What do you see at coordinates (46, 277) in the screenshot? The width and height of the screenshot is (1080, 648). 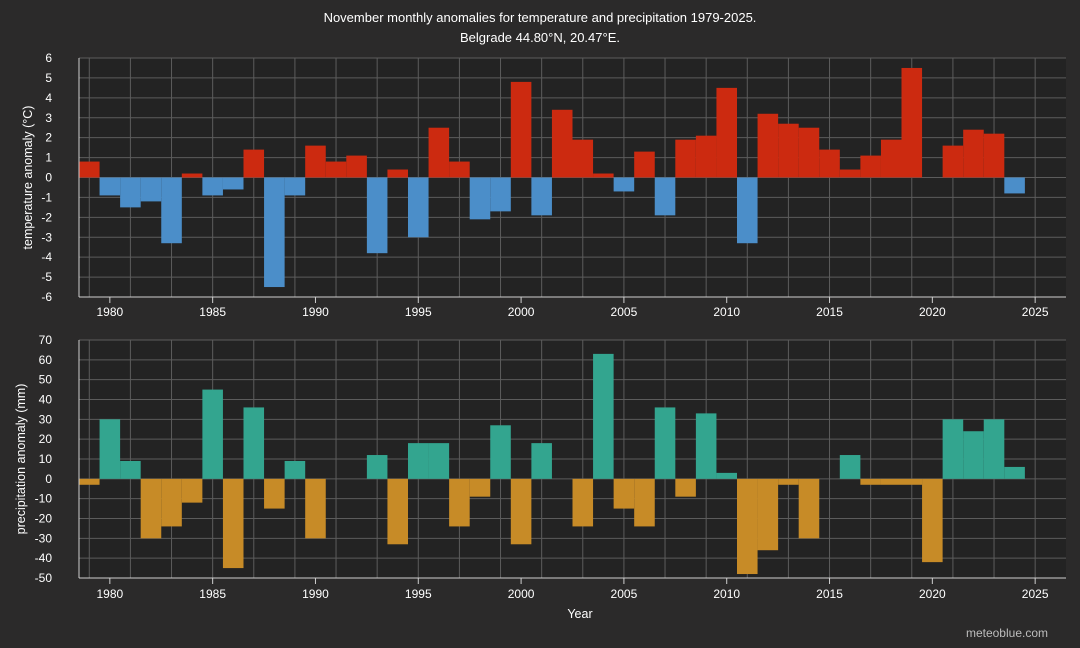 I see `temperature-y-tick-label: -5` at bounding box center [46, 277].